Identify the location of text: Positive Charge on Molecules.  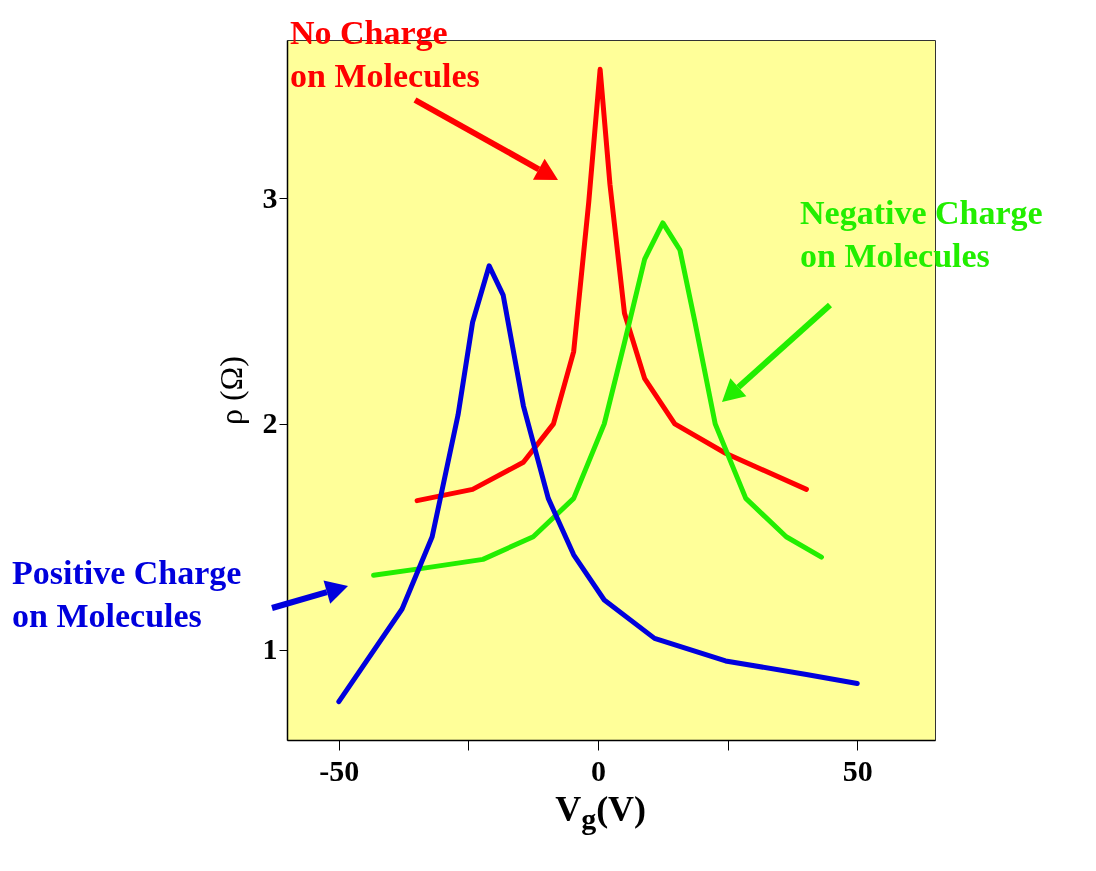
(127, 594).